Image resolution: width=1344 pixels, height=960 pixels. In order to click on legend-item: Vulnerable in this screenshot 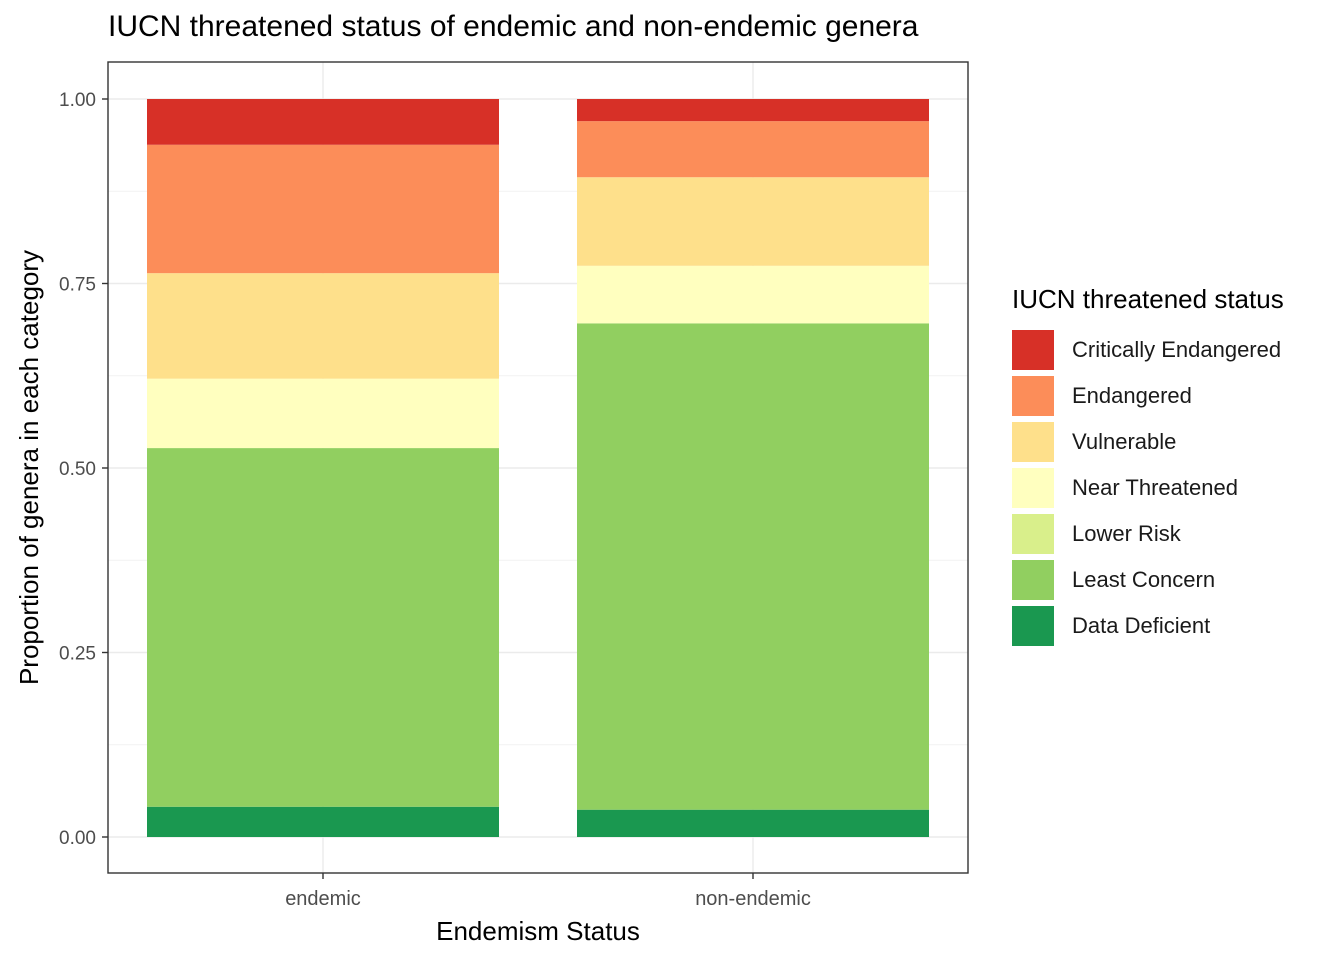, I will do `click(1148, 442)`.